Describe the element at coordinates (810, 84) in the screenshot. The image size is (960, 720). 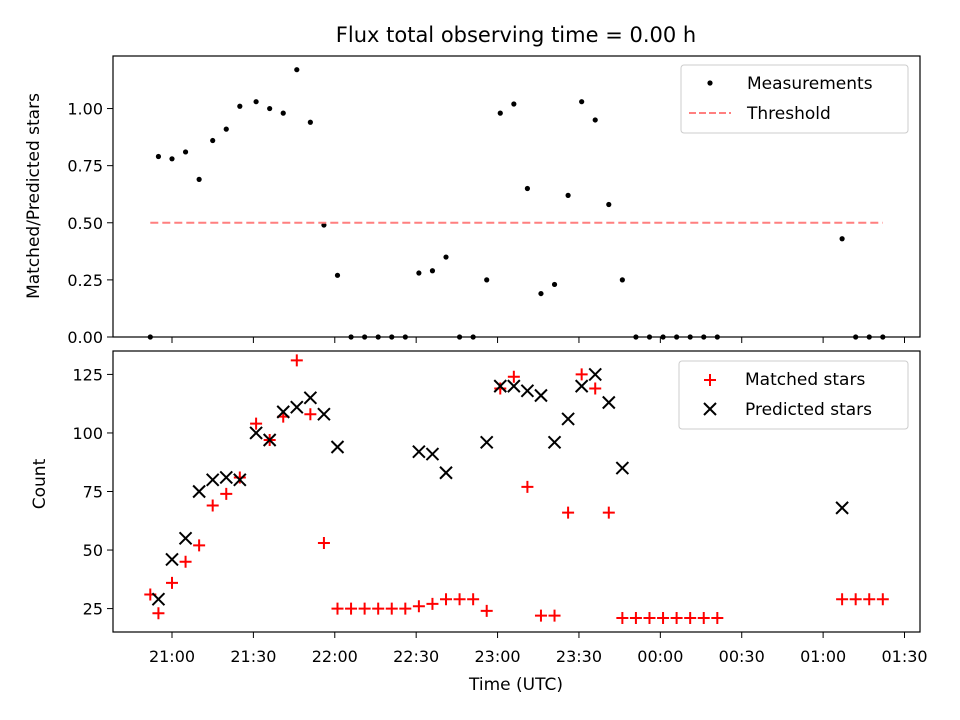
I see `legend-measurements-label: Measurements` at that location.